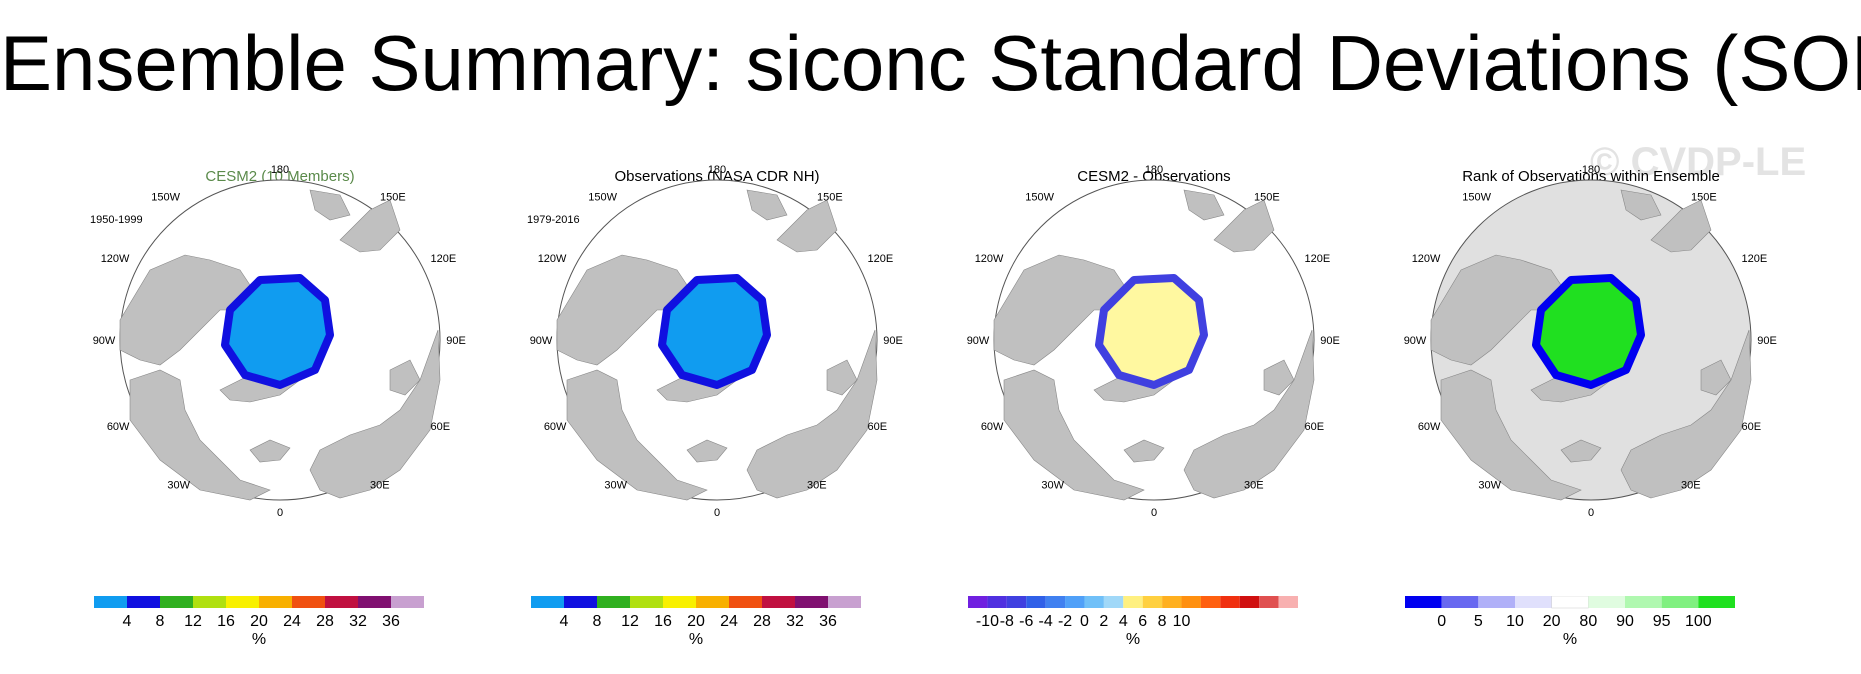 The image size is (1861, 674). I want to click on panel-title: Rank of Observations within Ensemble, so click(1591, 176).